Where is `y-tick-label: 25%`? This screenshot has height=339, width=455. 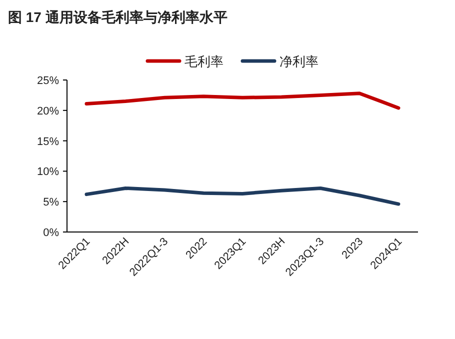
y-tick-label: 25% is located at coordinates (48, 81).